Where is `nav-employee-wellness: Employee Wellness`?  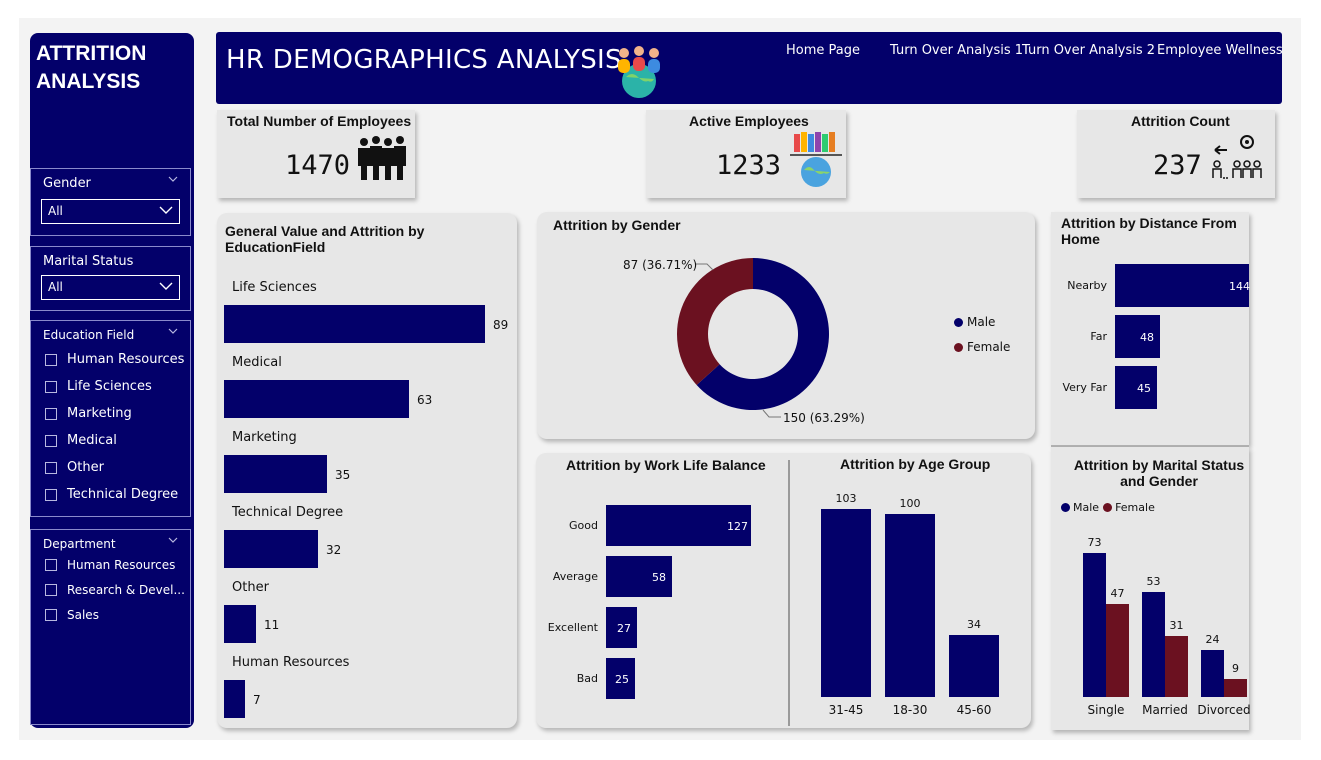 nav-employee-wellness: Employee Wellness is located at coordinates (1220, 50).